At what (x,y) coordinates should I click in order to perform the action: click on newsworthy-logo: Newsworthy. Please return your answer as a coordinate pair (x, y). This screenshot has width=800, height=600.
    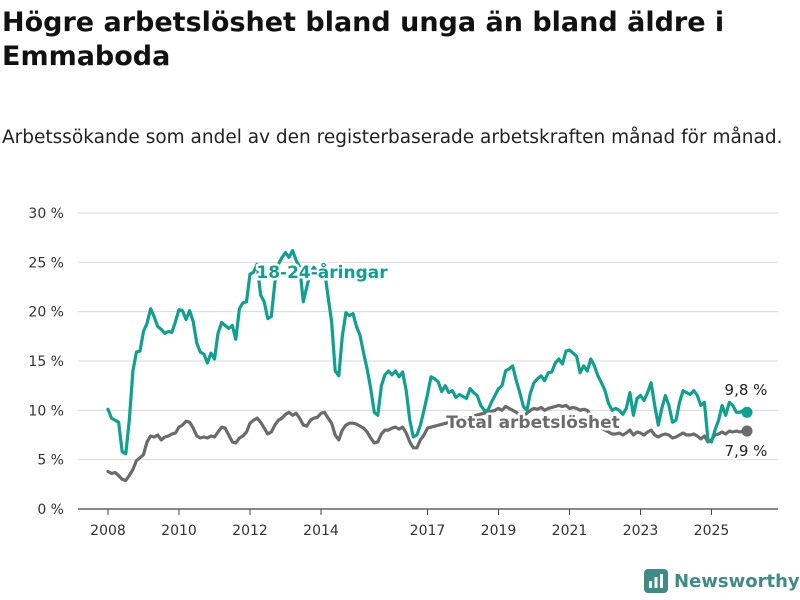
    Looking at the image, I should click on (722, 581).